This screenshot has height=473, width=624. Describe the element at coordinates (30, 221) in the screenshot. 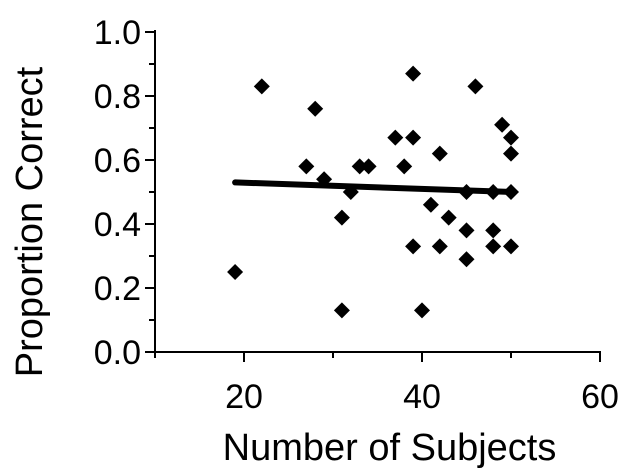

I see `y-axis-title: Proportion Correct` at that location.